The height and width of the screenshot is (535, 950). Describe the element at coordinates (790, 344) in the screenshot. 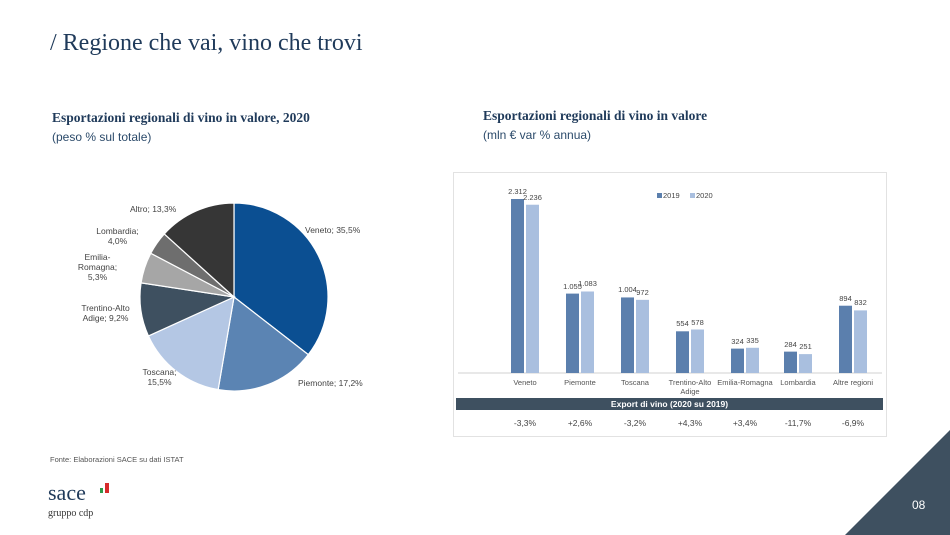

I see `bar-value-label: 284` at that location.